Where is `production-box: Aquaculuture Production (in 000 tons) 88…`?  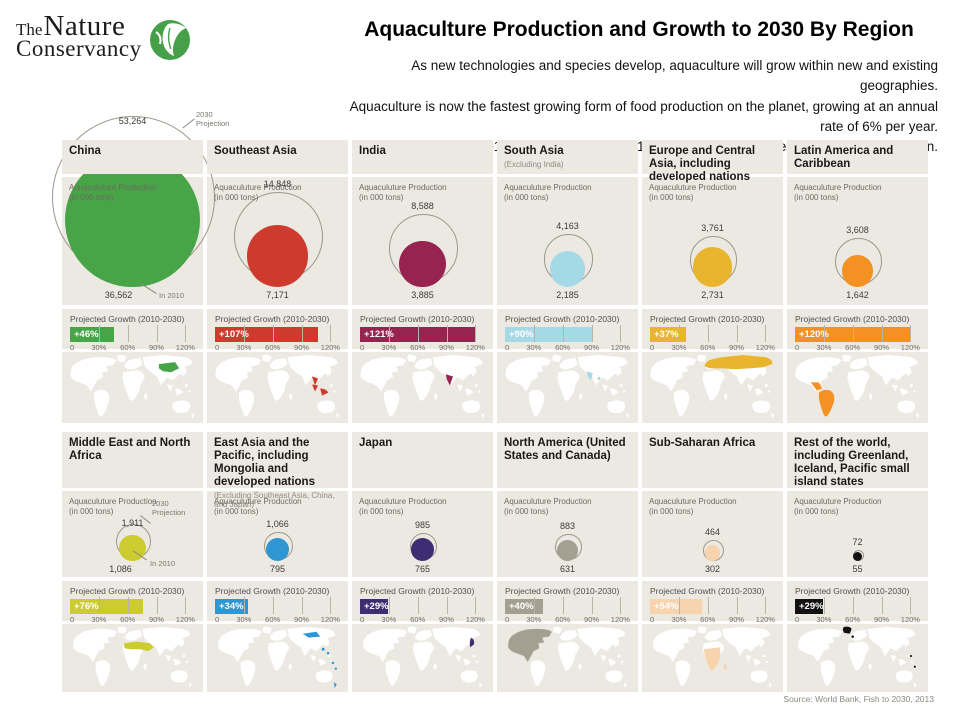
production-box: Aquaculuture Production (in 000 tons) 88… is located at coordinates (567, 534).